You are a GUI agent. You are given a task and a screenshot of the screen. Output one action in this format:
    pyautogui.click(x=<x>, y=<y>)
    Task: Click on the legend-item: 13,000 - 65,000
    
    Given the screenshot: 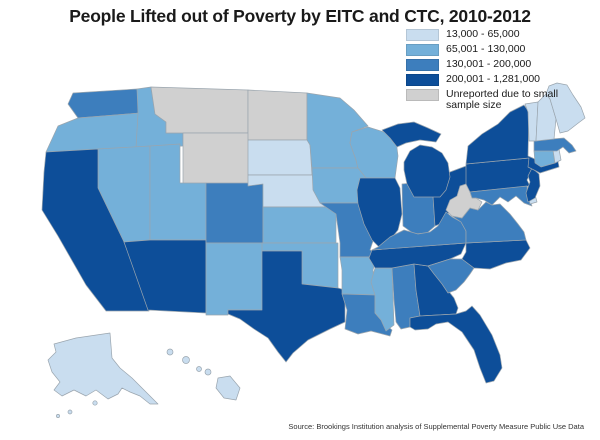 What is the action you would take?
    pyautogui.click(x=483, y=34)
    